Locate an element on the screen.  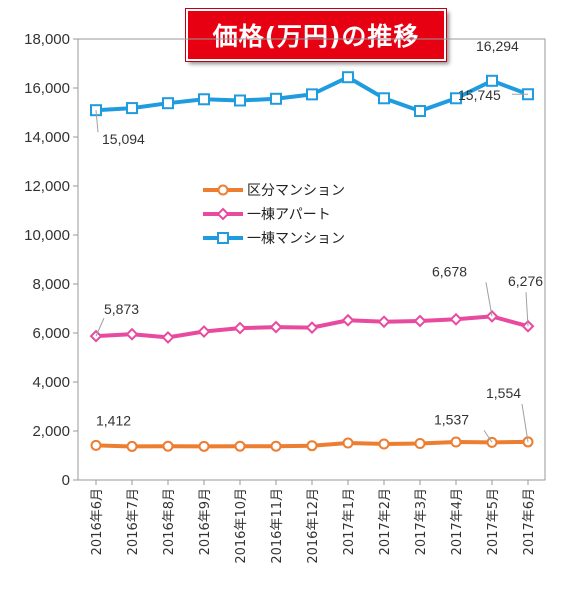
chart-title: 価格(万円)の推移 is located at coordinates (316, 35).